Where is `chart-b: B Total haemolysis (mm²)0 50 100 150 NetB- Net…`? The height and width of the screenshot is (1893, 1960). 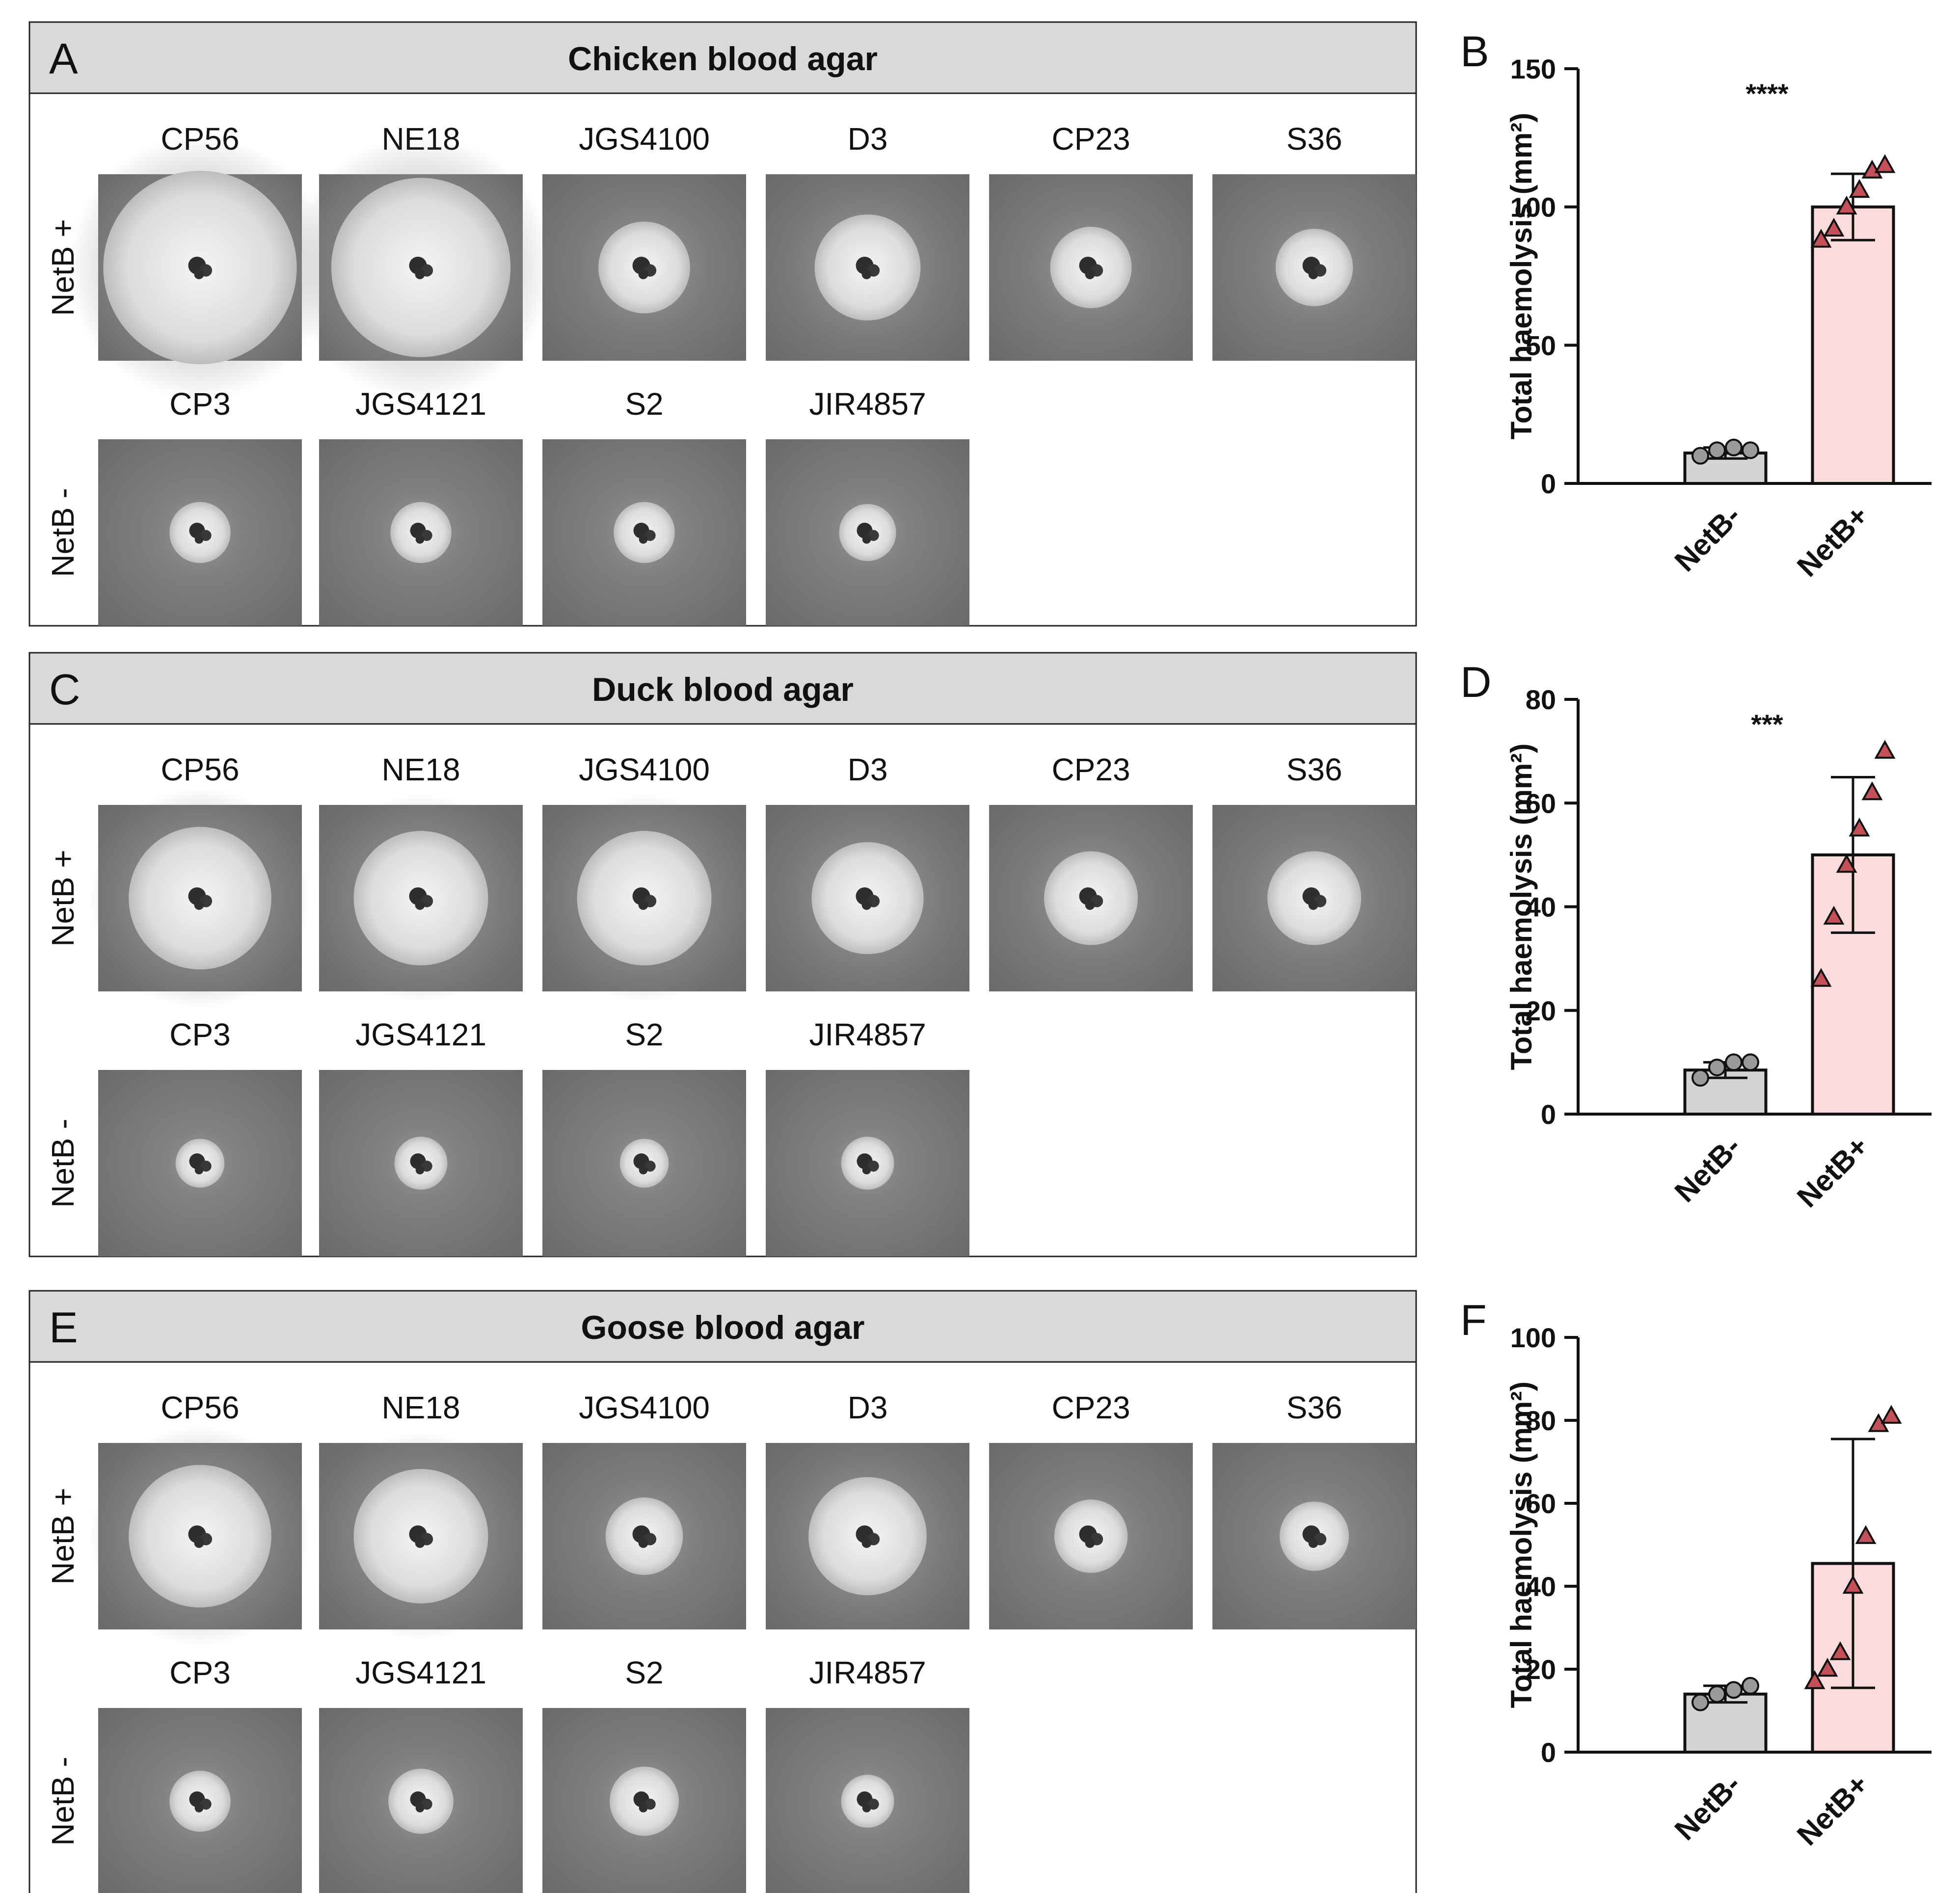
chart-b: B Total haemolysis (mm²)0 50 100 150 NetB- Net… is located at coordinates (1696, 305).